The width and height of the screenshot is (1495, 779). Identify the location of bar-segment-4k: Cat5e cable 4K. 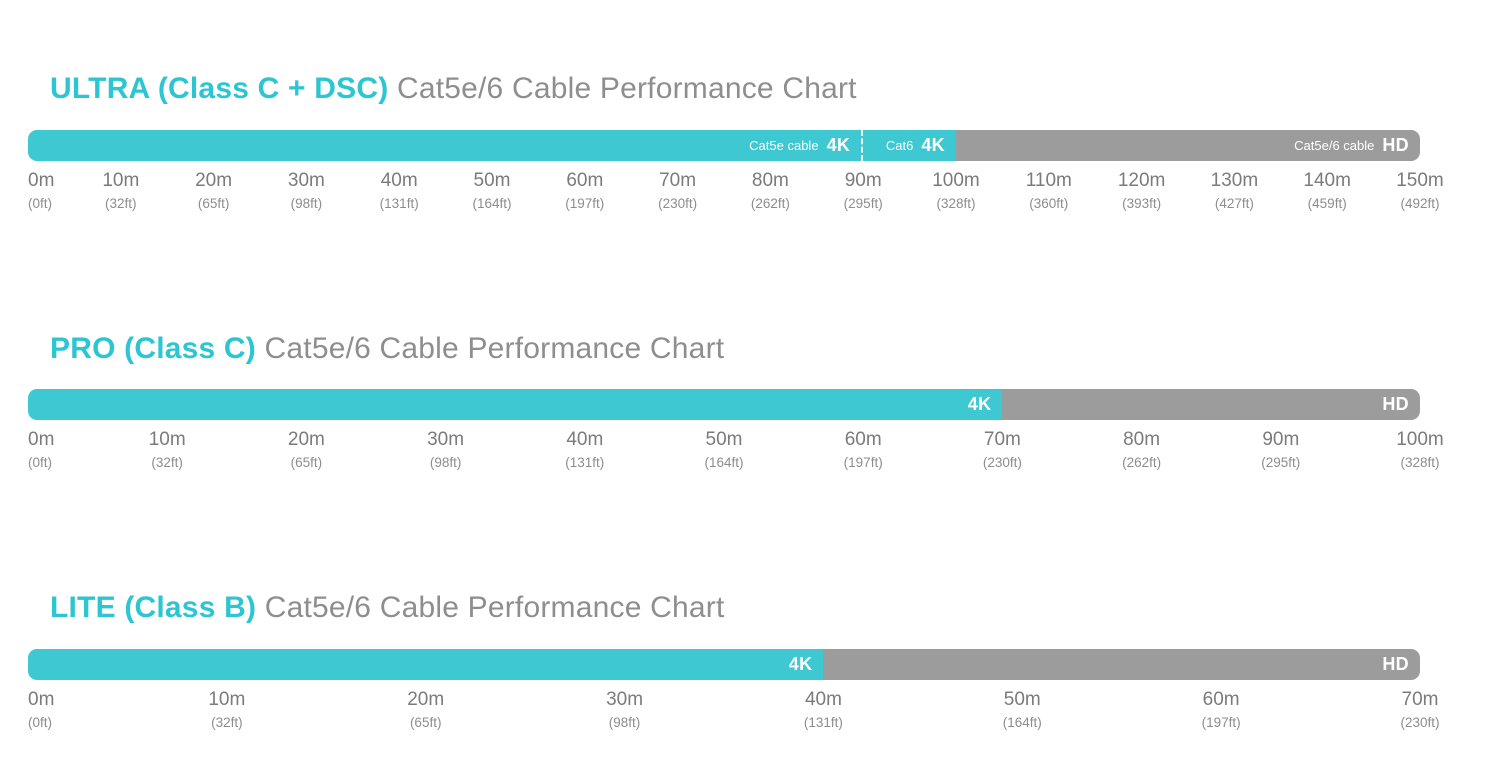
(446, 145).